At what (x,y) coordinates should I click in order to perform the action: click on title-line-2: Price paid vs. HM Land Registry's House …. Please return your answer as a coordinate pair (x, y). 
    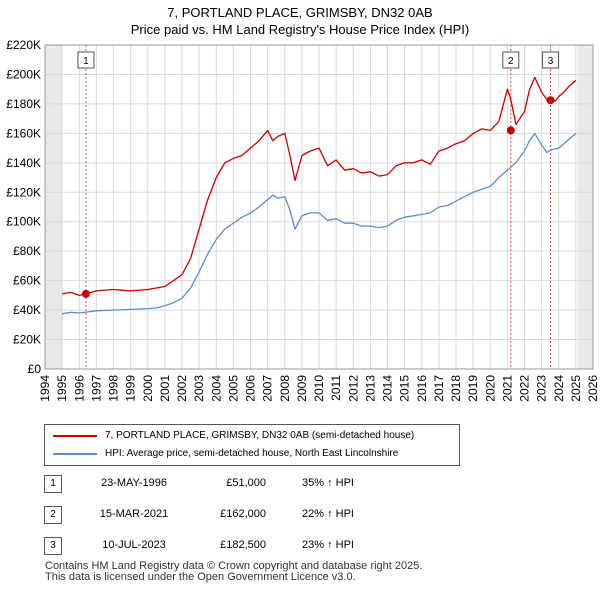
    Looking at the image, I should click on (300, 29).